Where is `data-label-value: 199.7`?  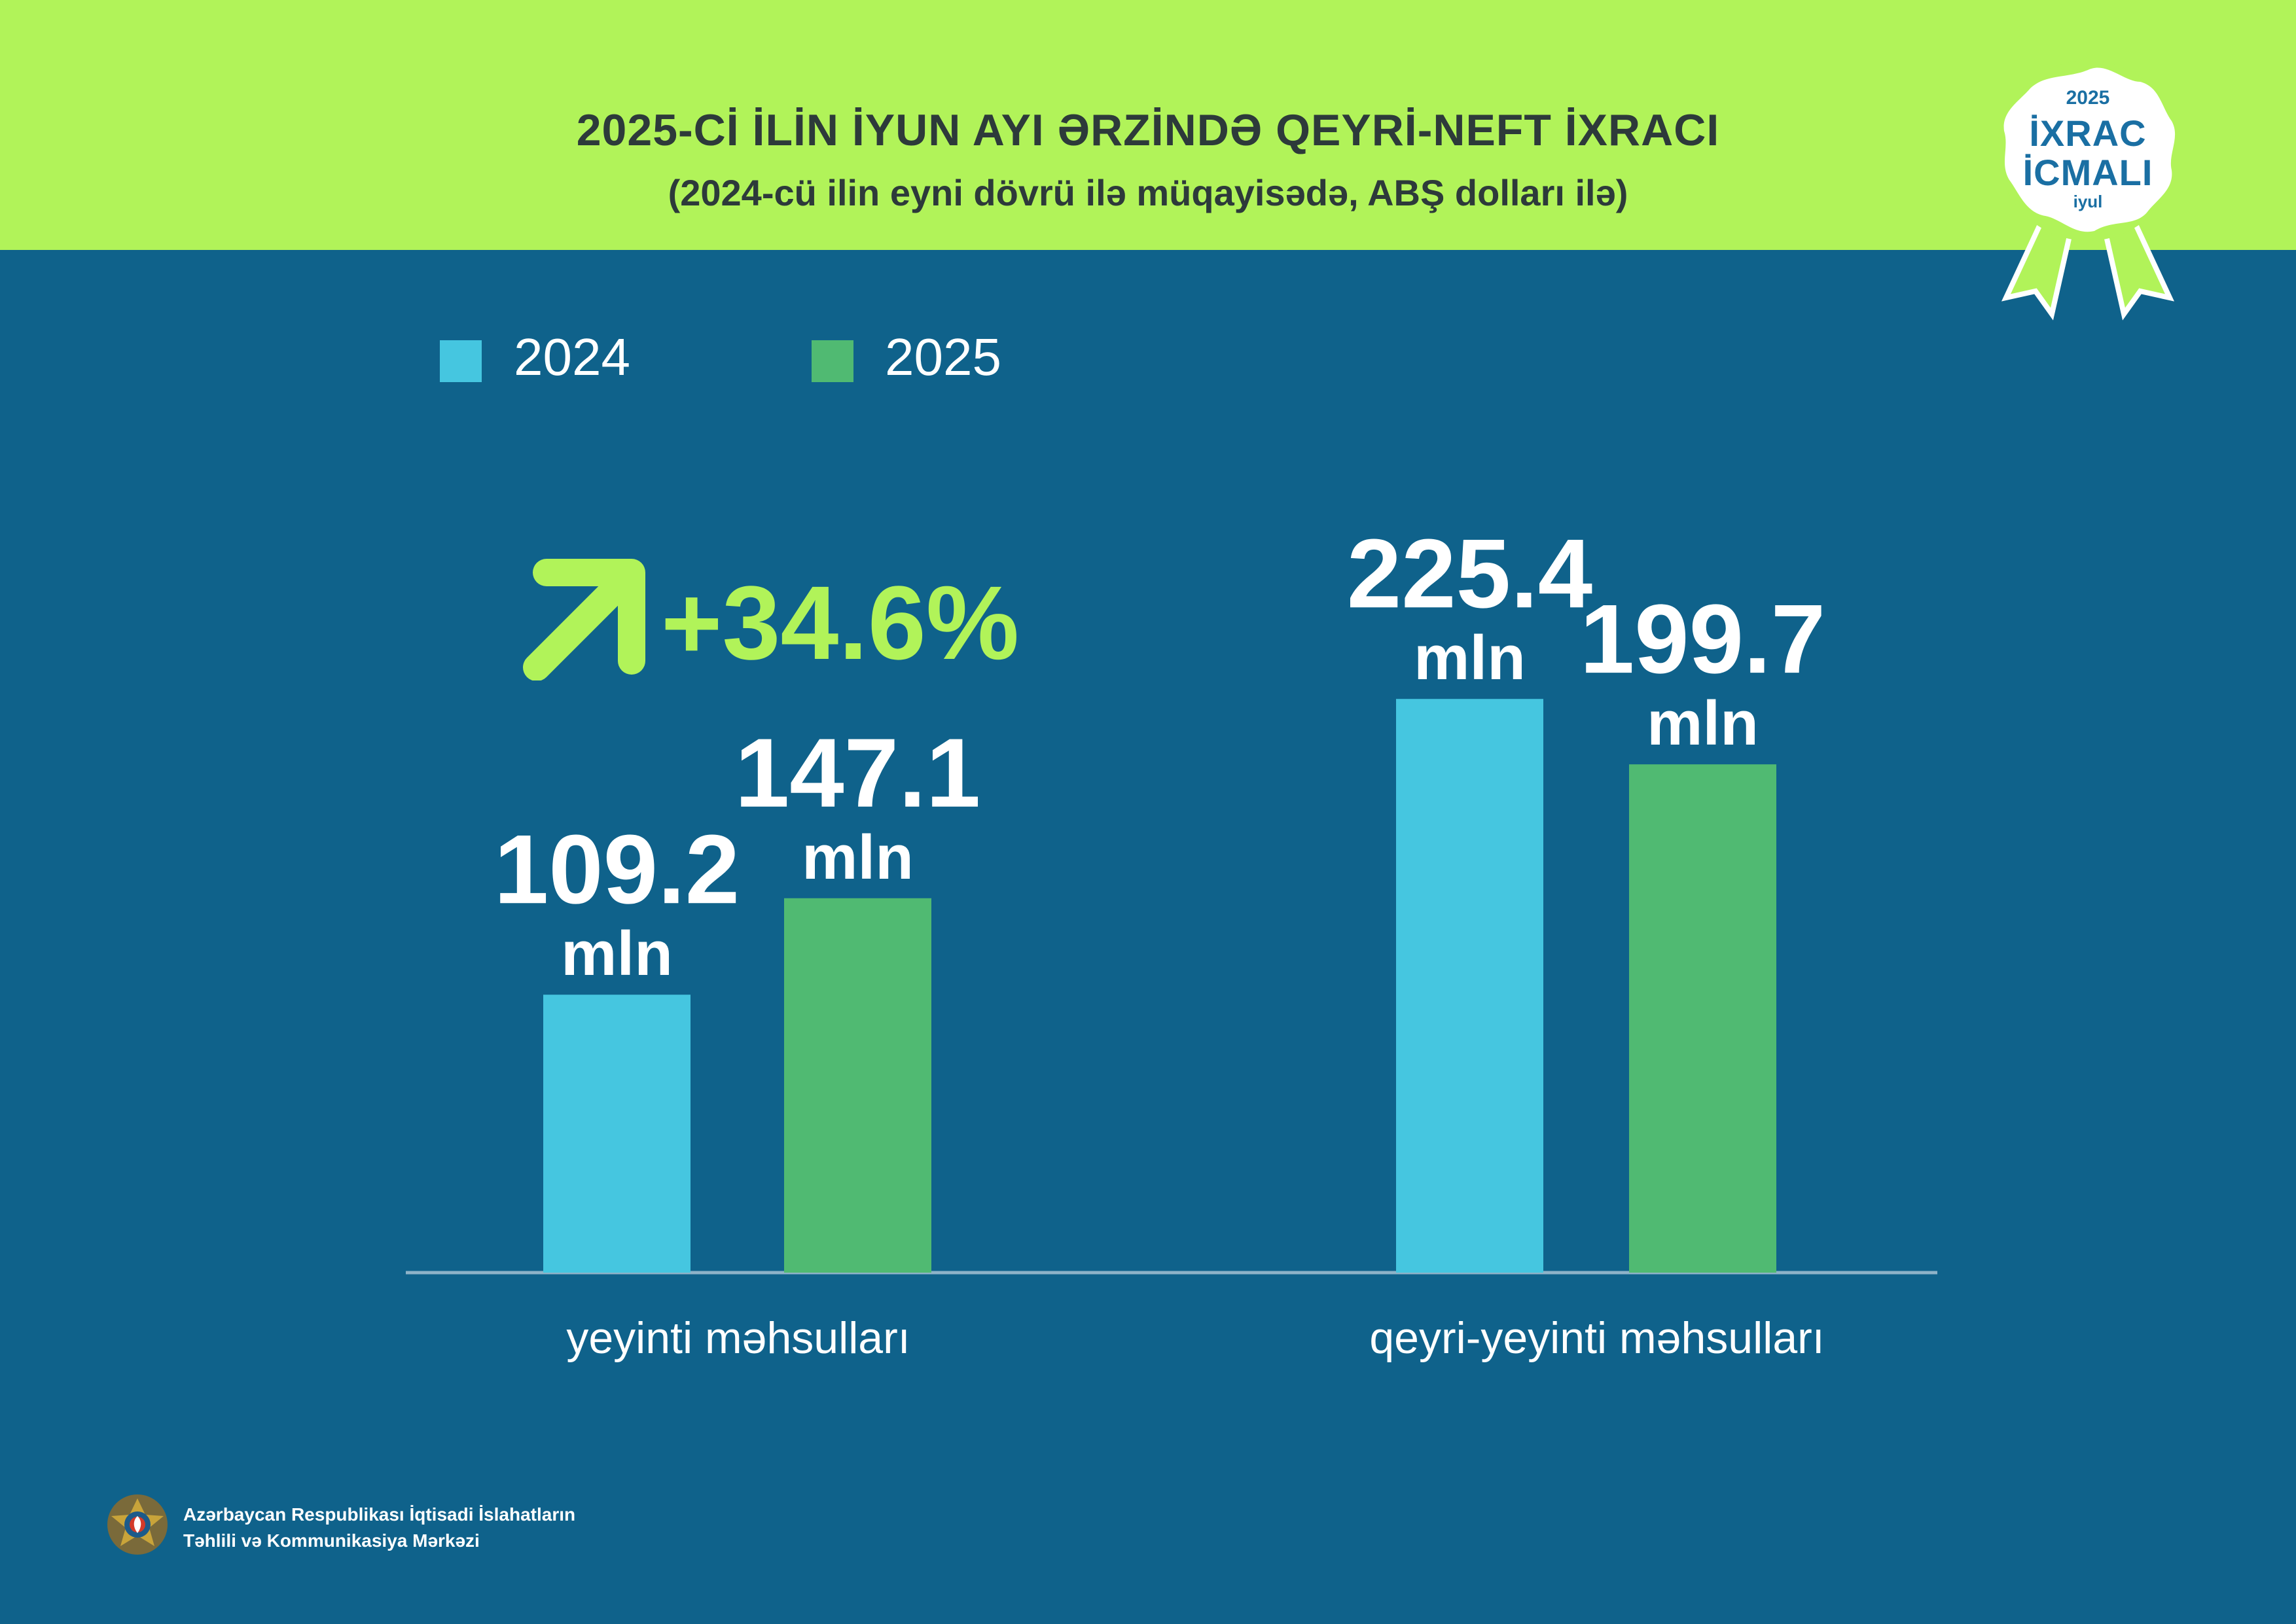
data-label-value: 199.7 is located at coordinates (1702, 639).